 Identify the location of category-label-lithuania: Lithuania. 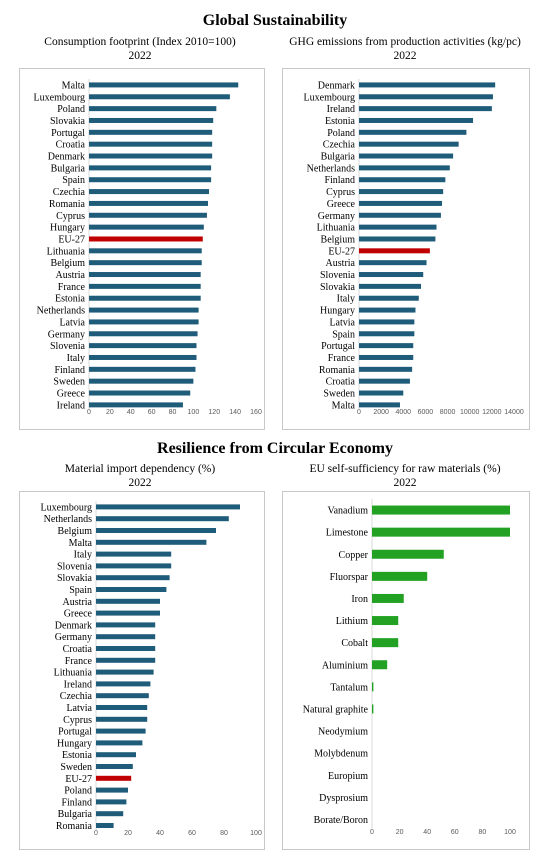
(66, 251).